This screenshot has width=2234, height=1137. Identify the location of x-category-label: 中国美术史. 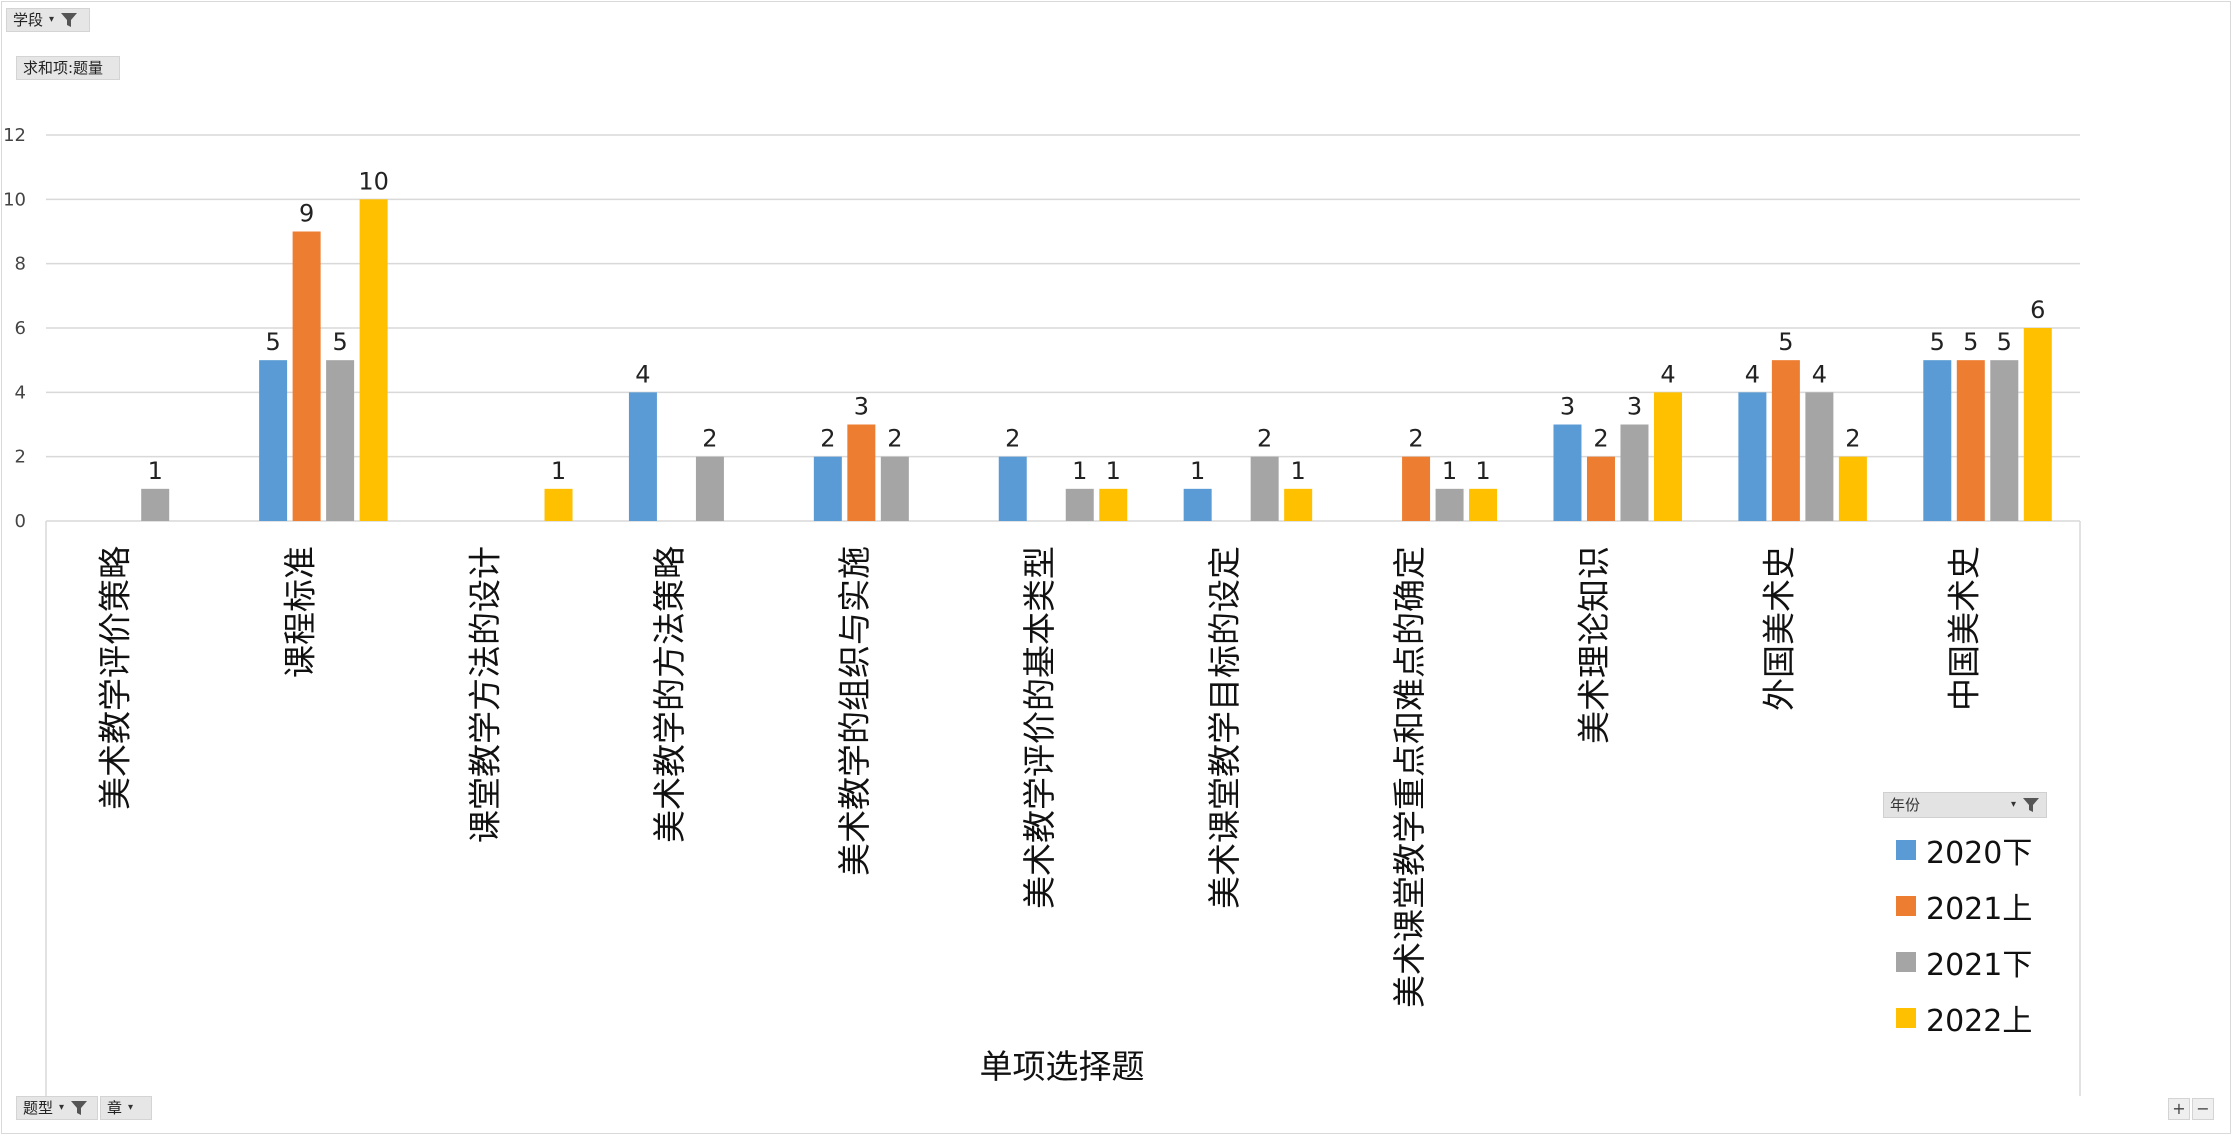
(1964, 628).